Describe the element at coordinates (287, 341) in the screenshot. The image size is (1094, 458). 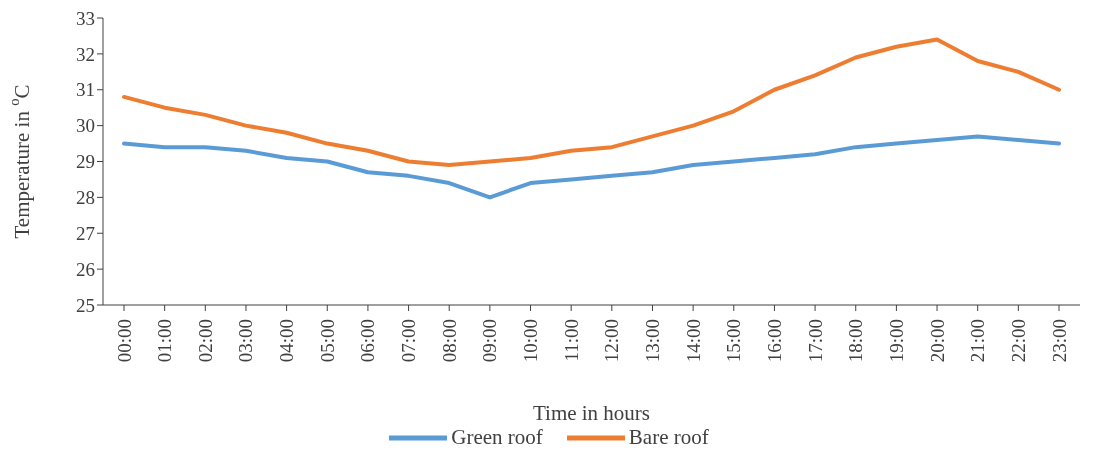
I see `x-tick-label: 04:00` at that location.